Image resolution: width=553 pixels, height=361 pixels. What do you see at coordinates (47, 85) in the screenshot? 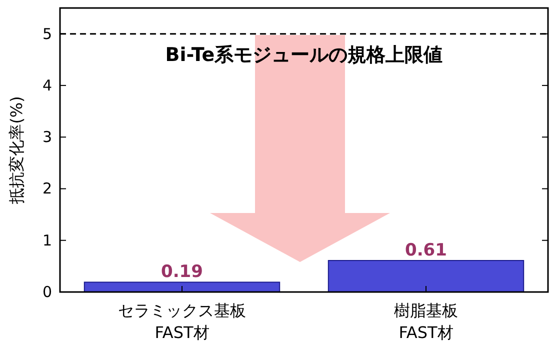
I see `y-tick-label: 4` at bounding box center [47, 85].